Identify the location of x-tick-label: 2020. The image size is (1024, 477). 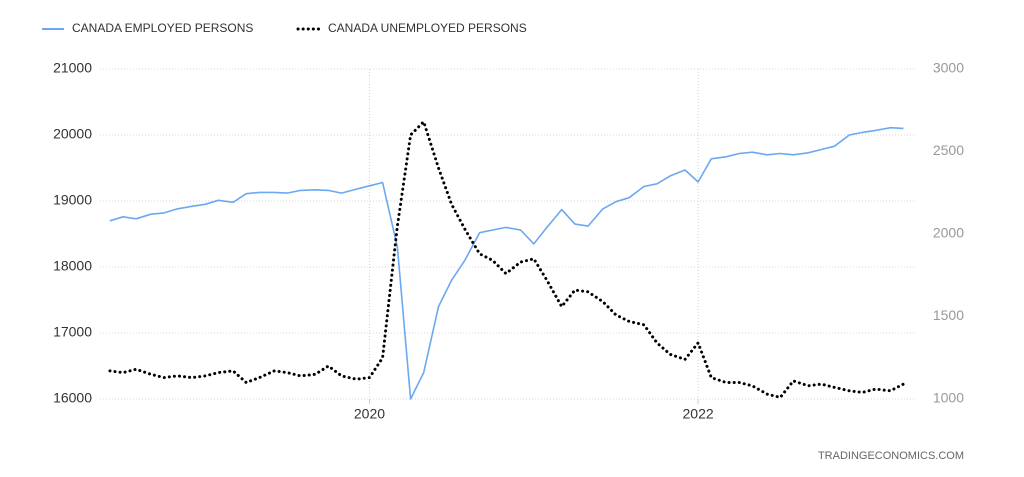
(369, 414).